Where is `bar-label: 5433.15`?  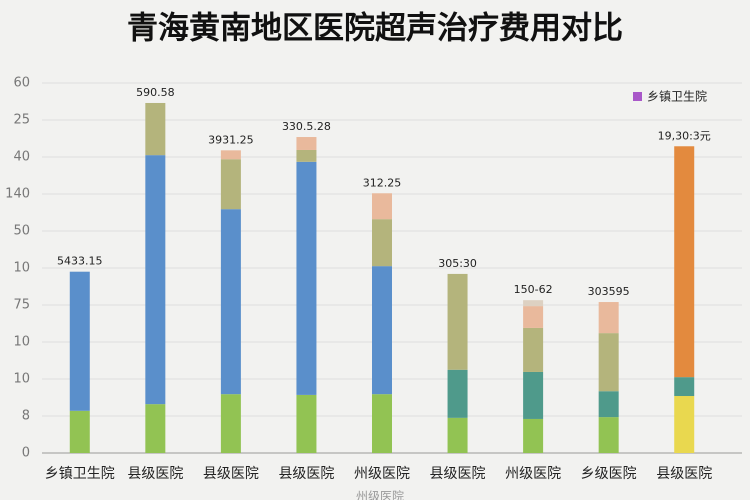 bar-label: 5433.15 is located at coordinates (80, 261).